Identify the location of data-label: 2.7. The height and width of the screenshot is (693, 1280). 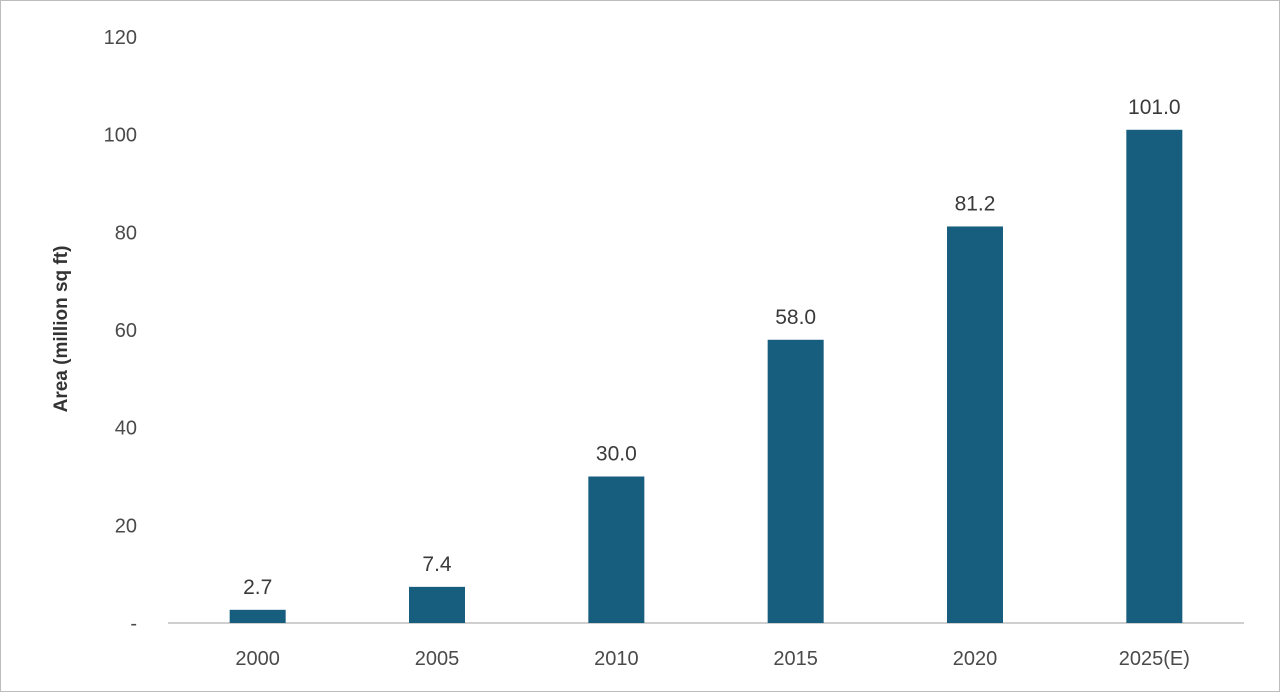
(257, 587).